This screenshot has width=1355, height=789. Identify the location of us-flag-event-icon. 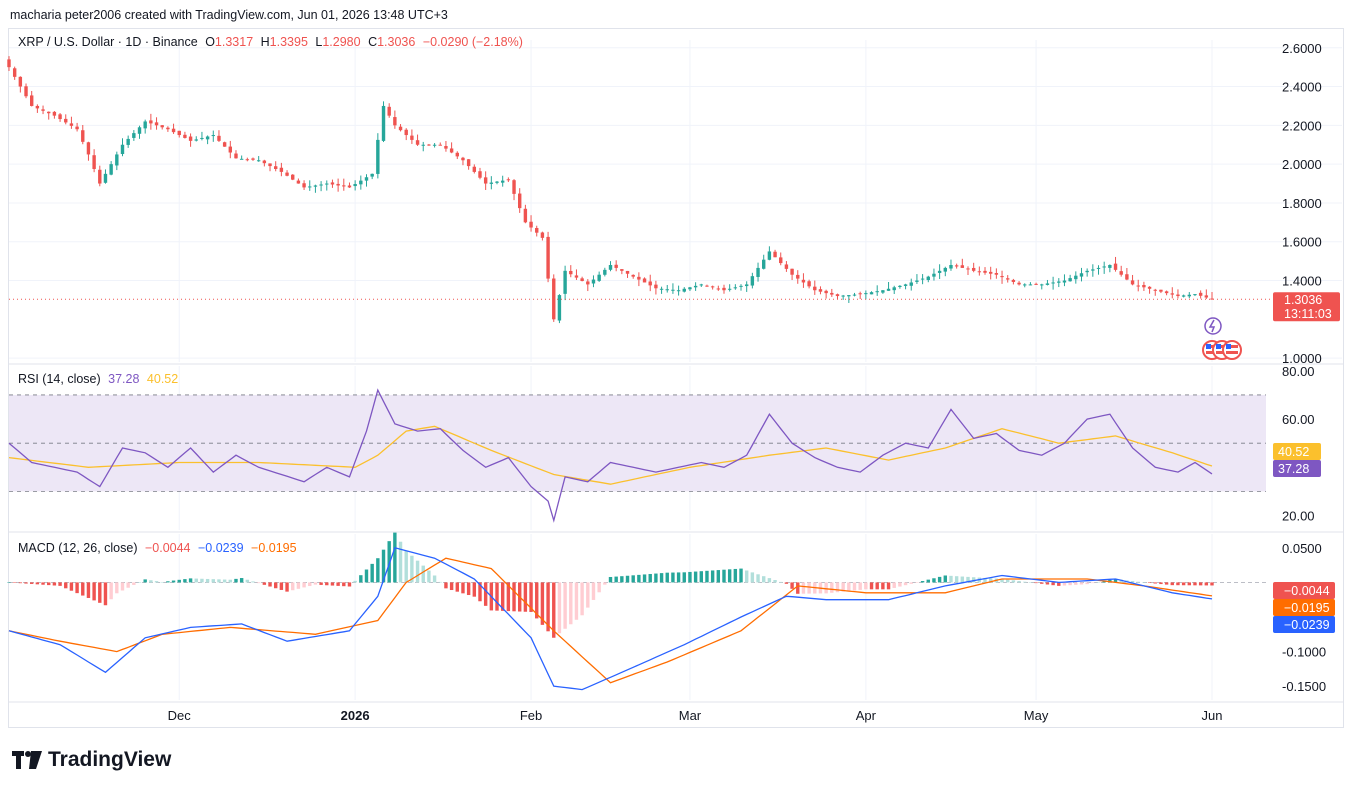
(1232, 350).